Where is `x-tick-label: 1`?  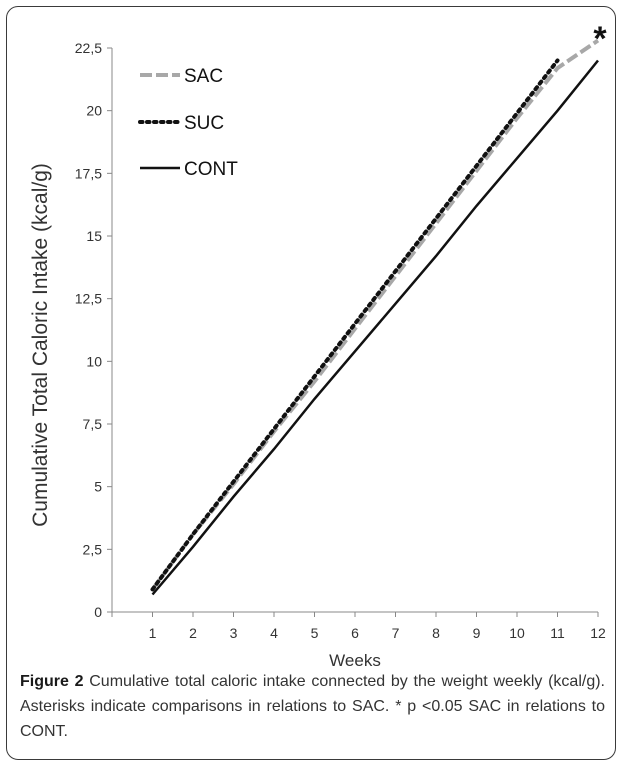
x-tick-label: 1 is located at coordinates (153, 633).